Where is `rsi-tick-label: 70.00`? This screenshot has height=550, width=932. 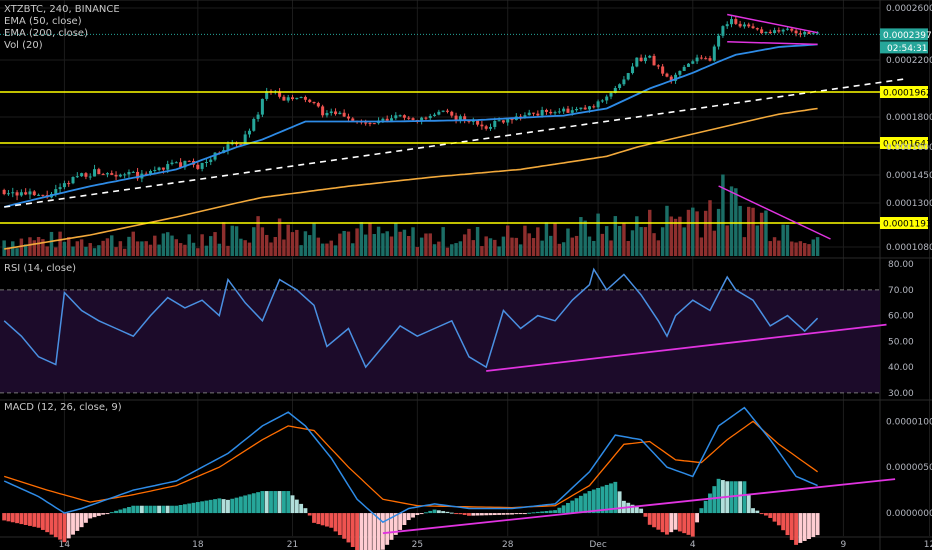
rsi-tick-label: 70.00 is located at coordinates (901, 291).